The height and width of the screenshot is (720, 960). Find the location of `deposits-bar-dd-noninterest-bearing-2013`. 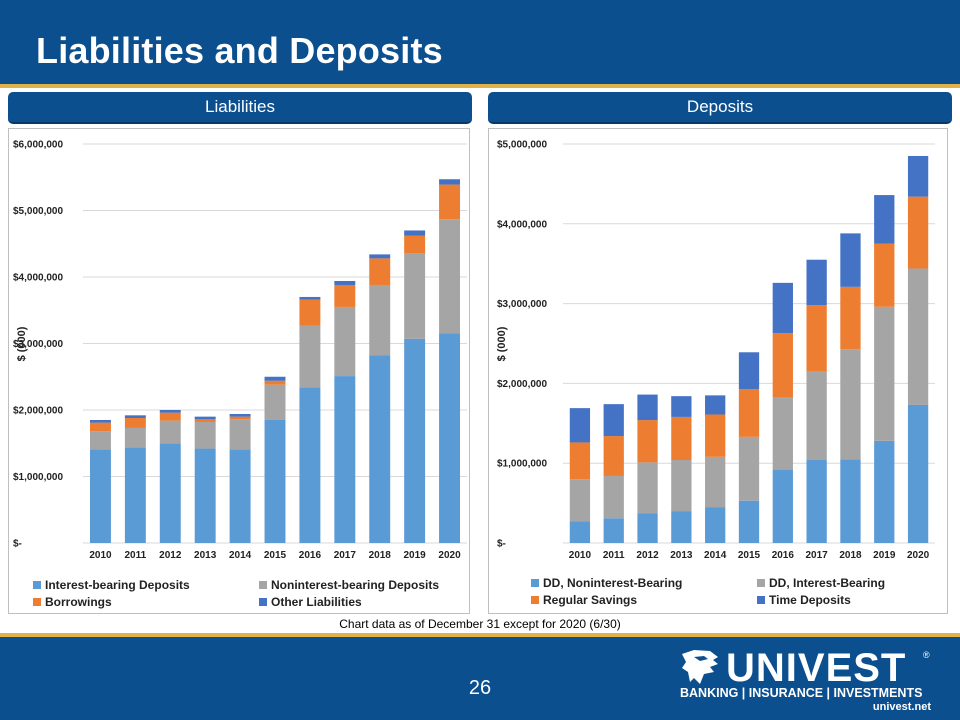

deposits-bar-dd-noninterest-bearing-2013 is located at coordinates (681, 527).